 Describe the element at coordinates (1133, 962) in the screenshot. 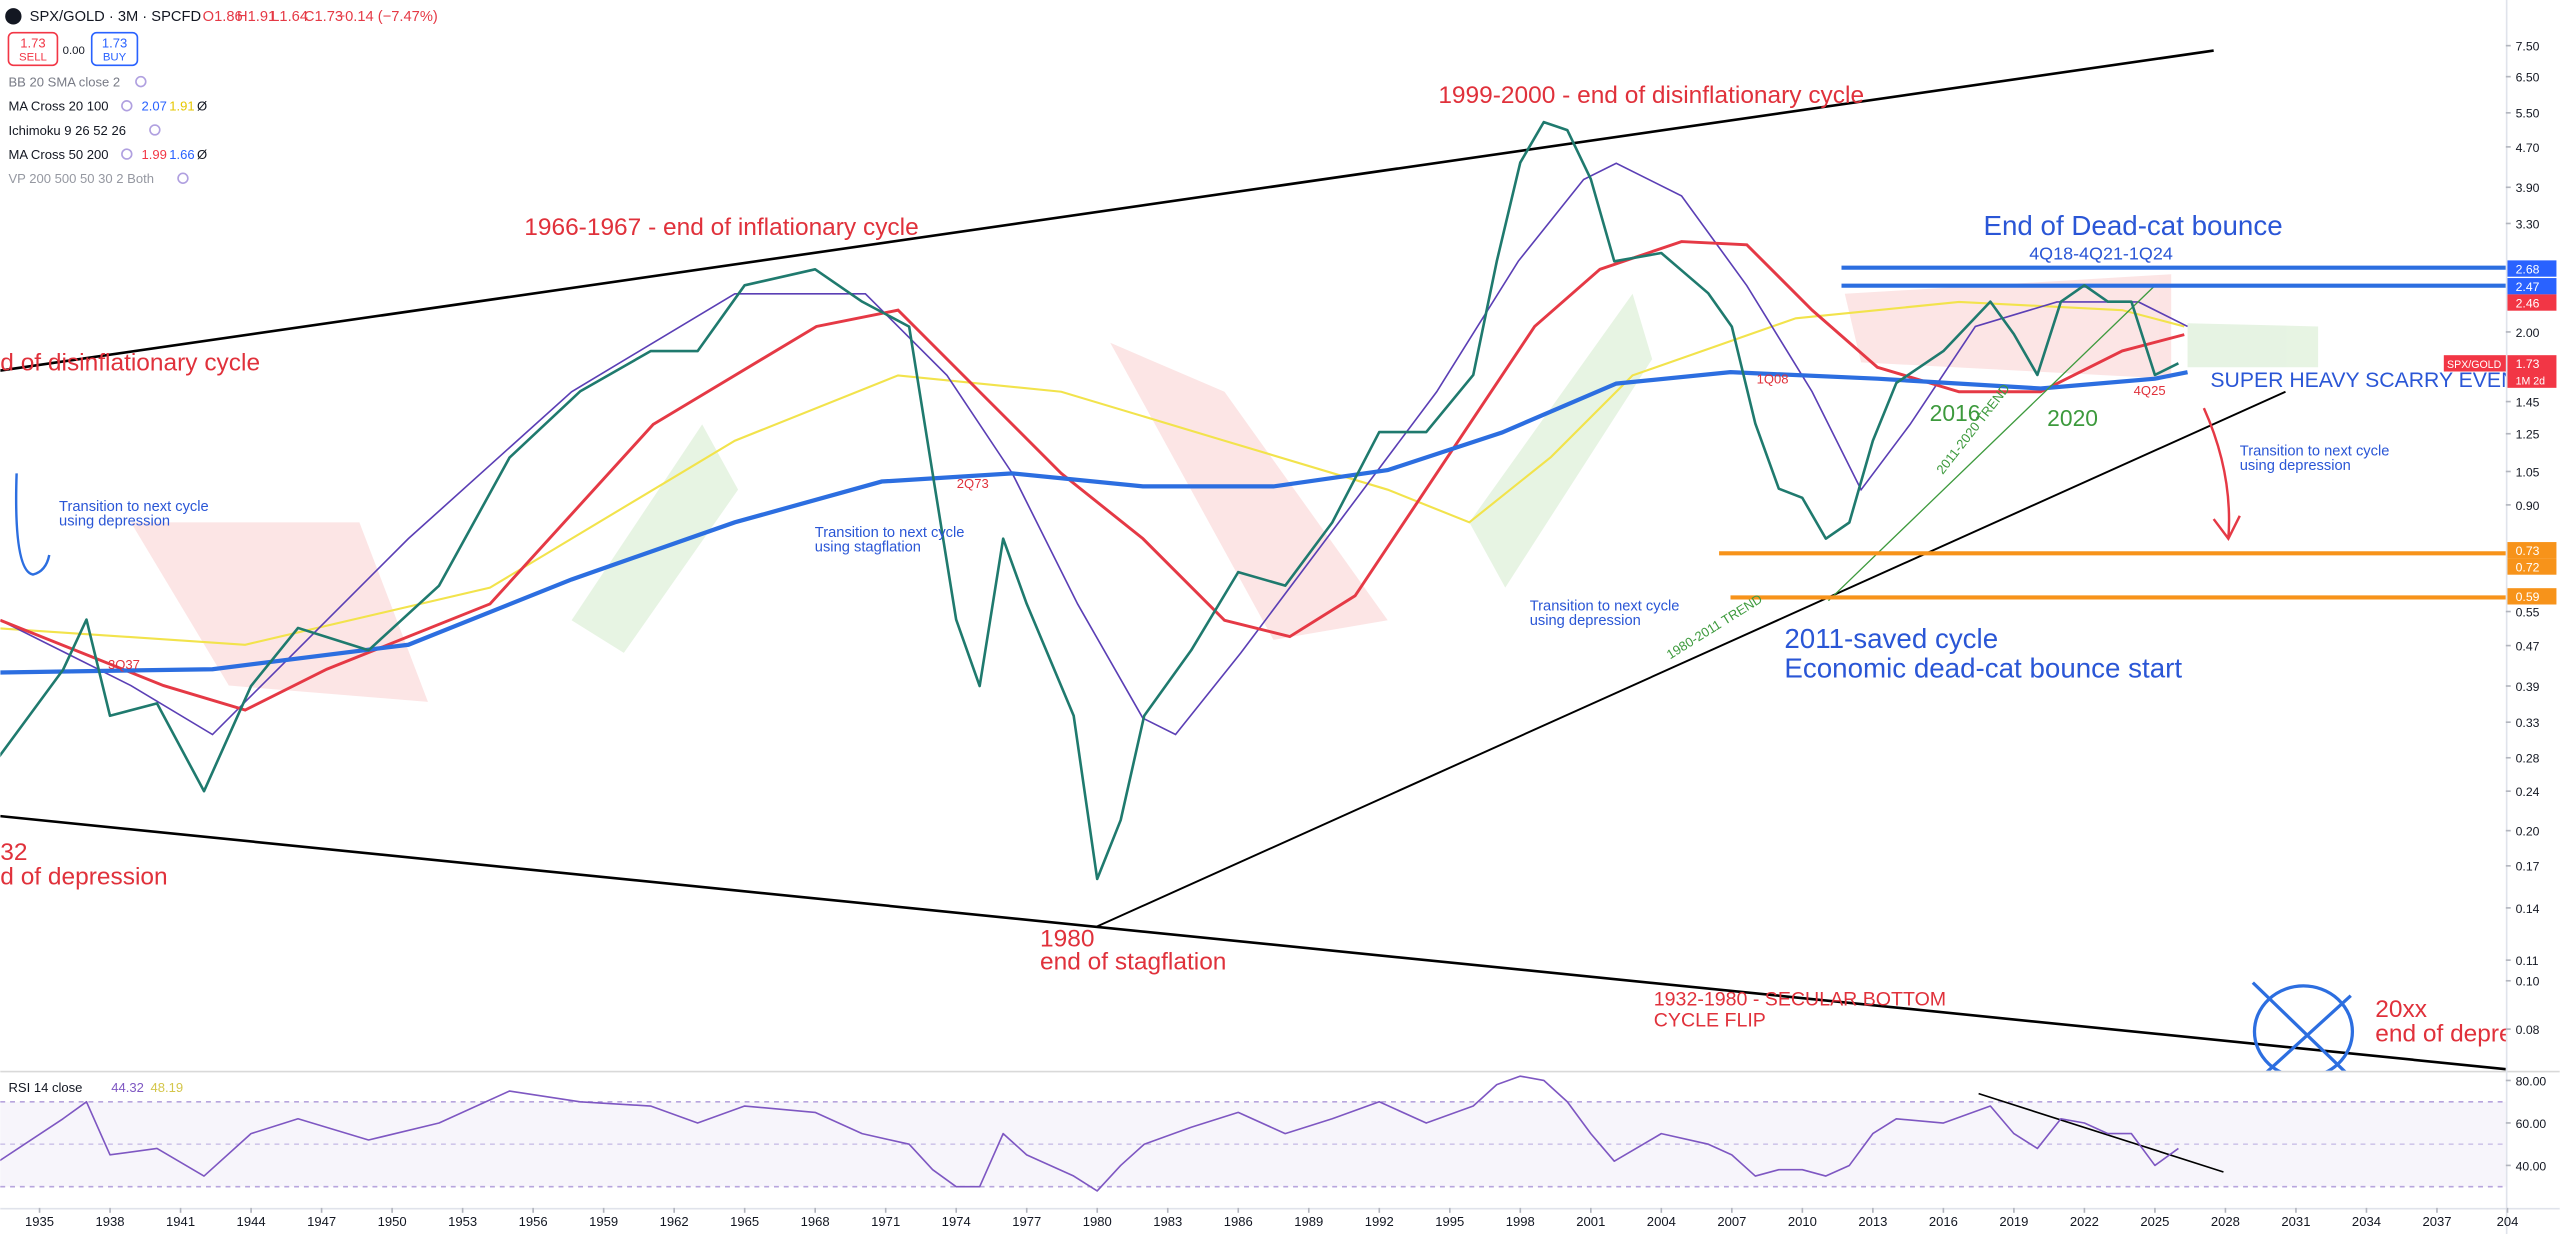

I see `annotation: end of stagflation` at that location.